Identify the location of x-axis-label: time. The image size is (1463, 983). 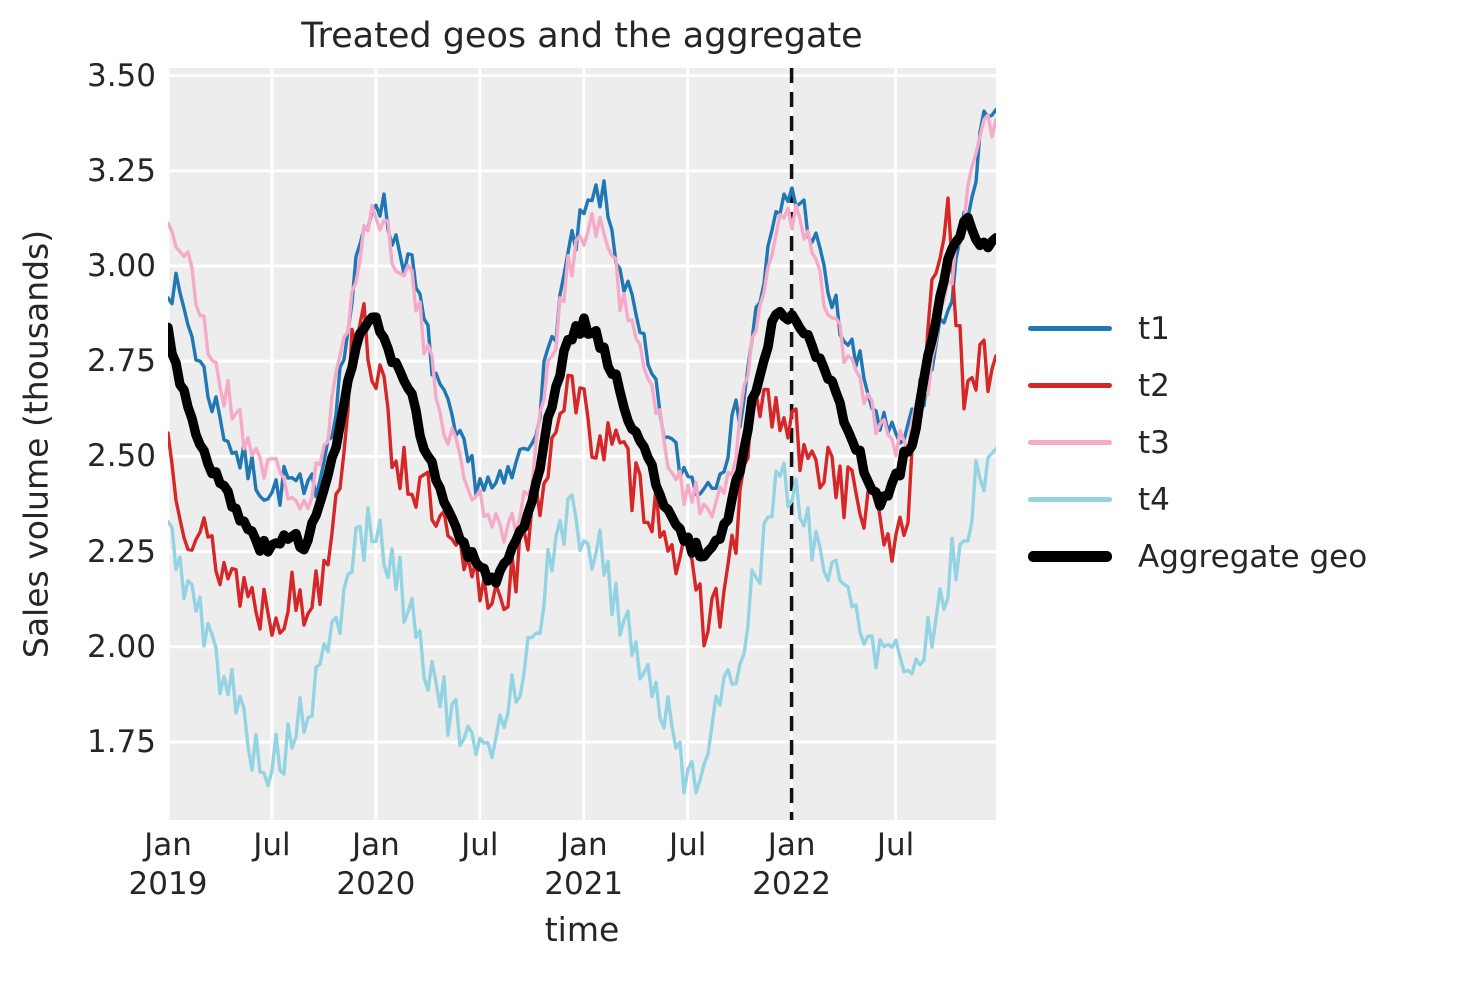
(582, 929).